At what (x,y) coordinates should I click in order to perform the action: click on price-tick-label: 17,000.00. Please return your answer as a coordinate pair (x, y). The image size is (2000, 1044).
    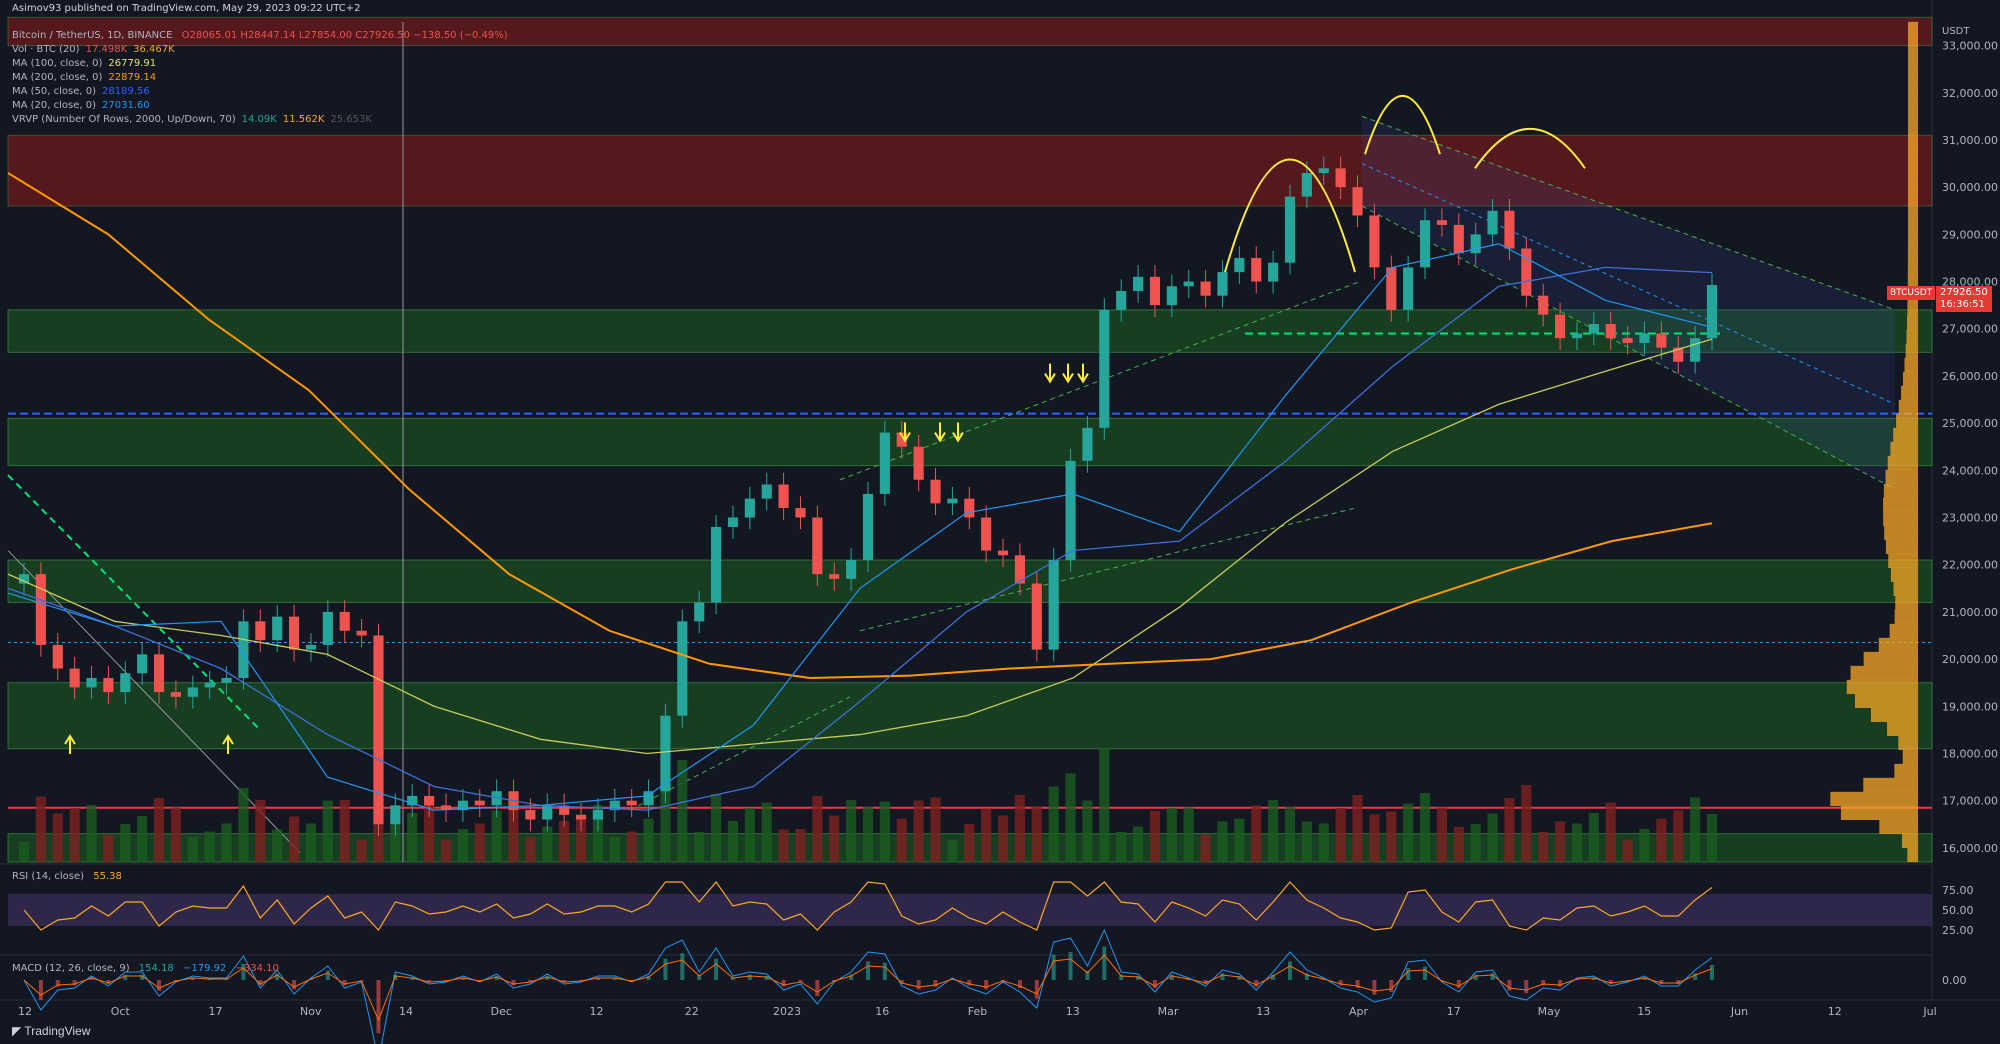
    Looking at the image, I should click on (1970, 801).